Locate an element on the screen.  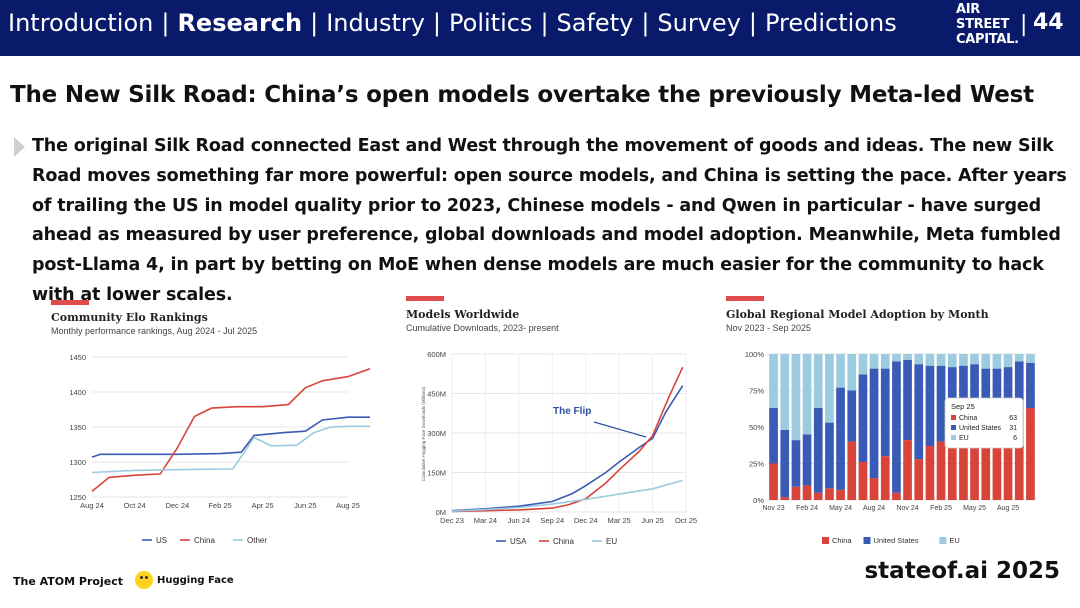
x-tick-label: Nov 24 is located at coordinates (907, 508).